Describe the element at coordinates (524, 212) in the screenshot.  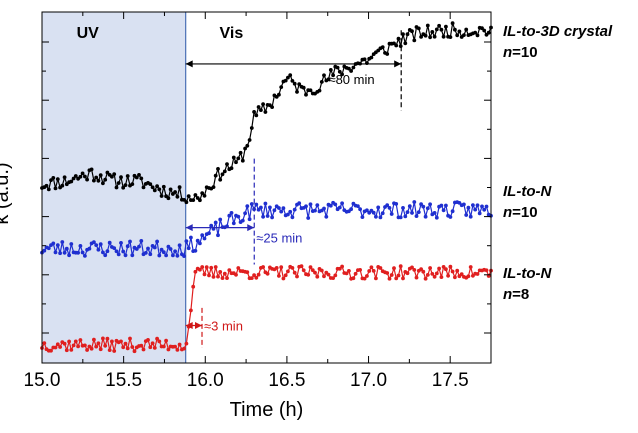
I see `series-n-value: =10` at that location.